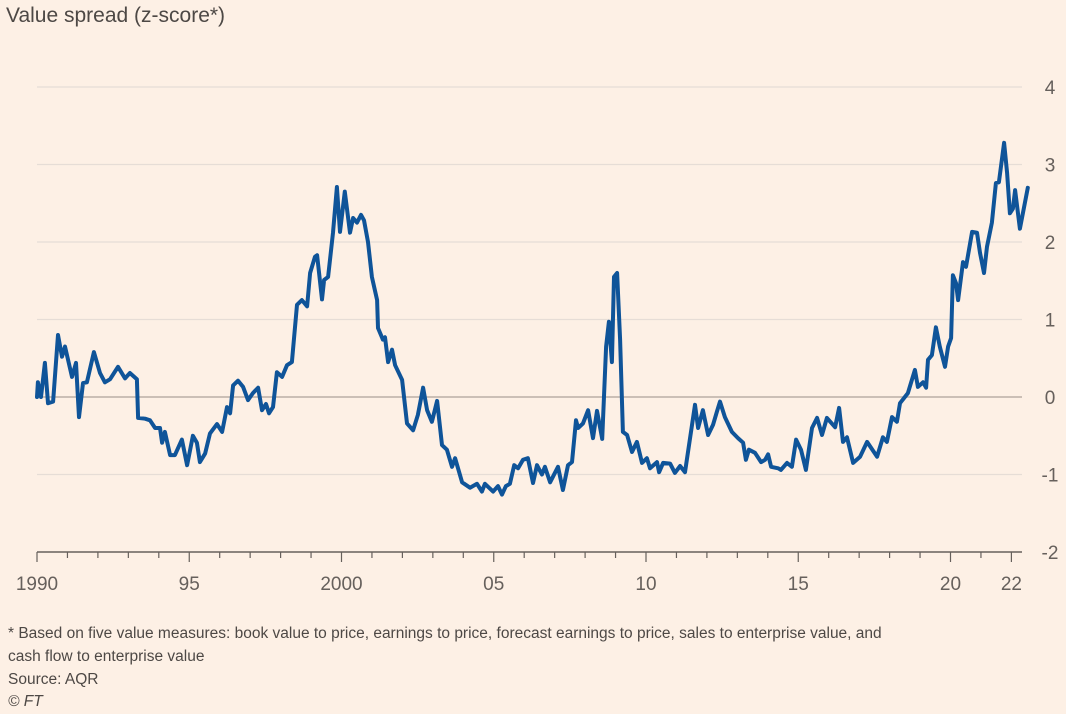  I want to click on x-tick-label: 15, so click(798, 584).